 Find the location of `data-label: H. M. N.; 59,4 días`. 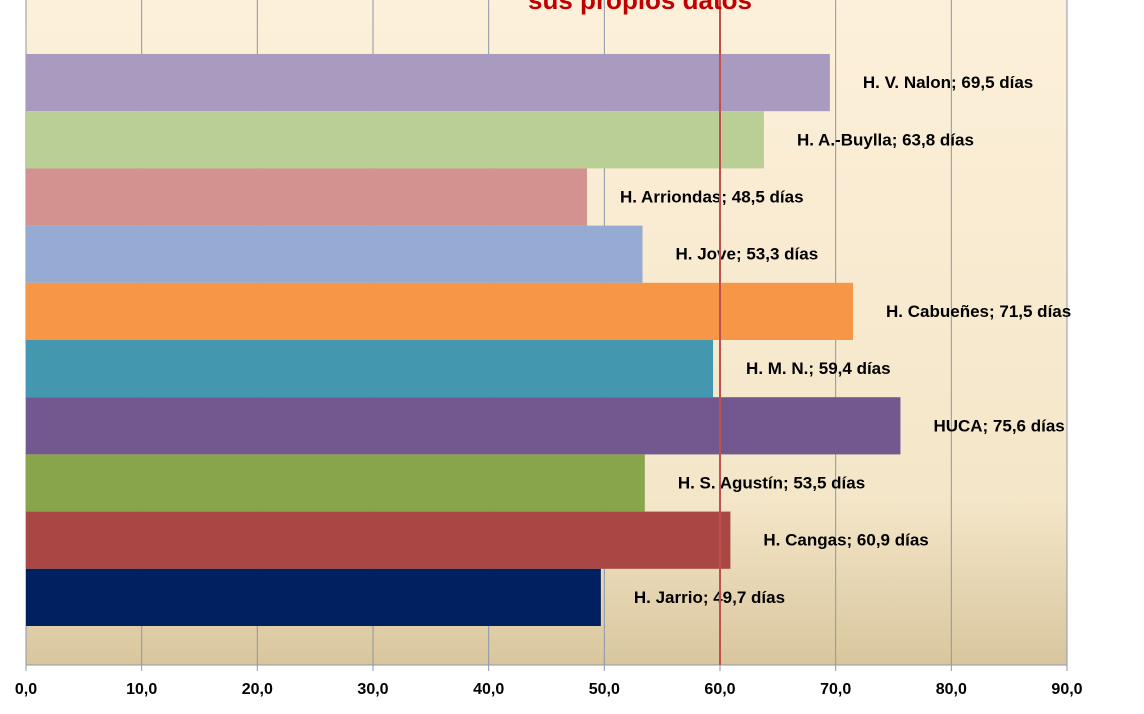

data-label: H. M. N.; 59,4 días is located at coordinates (818, 368).